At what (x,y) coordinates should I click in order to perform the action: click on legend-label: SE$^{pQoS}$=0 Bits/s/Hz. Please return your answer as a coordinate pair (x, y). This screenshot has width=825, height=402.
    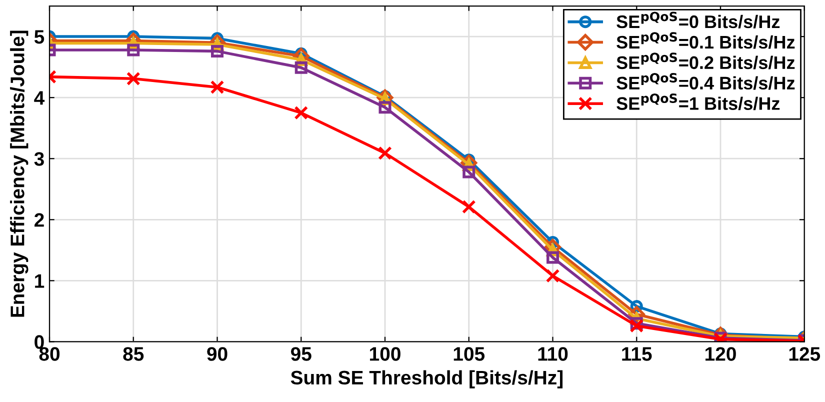
    Looking at the image, I should click on (698, 20).